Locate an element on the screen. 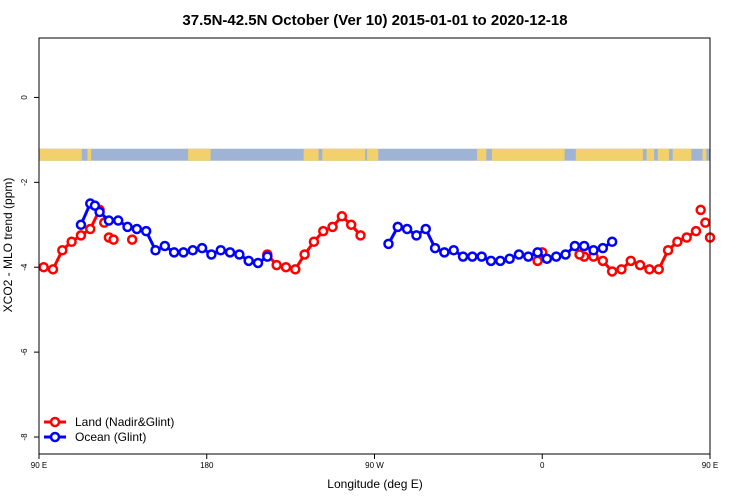 This screenshot has width=750, height=500. legend: Land (Nadir&Glint)Ocean (Glint) is located at coordinates (109, 429).